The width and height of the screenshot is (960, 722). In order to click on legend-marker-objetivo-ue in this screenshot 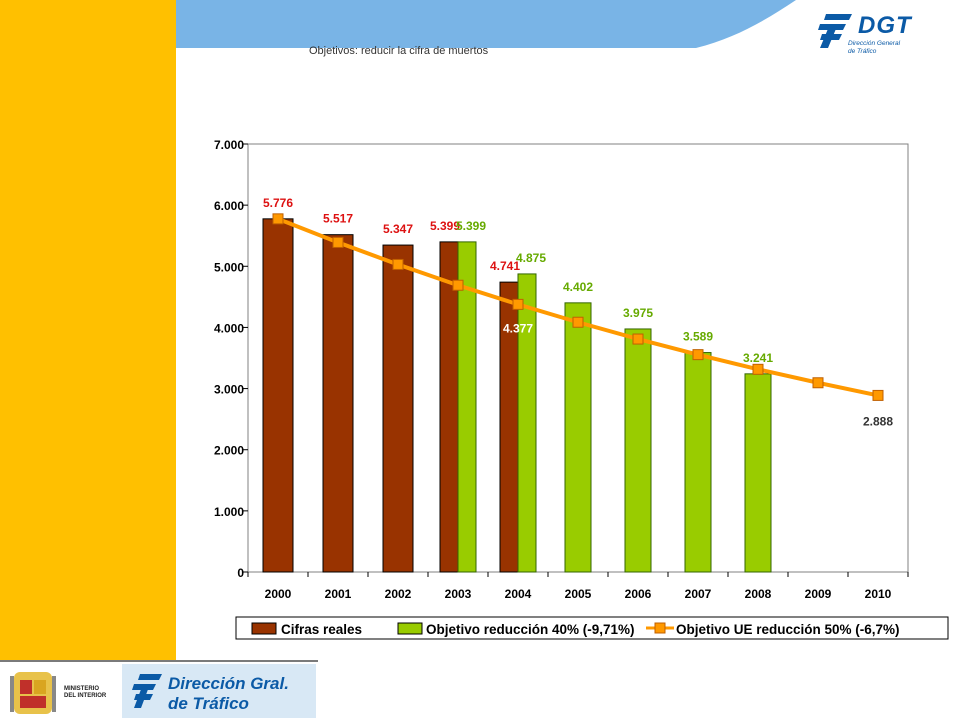, I will do `click(660, 628)`.